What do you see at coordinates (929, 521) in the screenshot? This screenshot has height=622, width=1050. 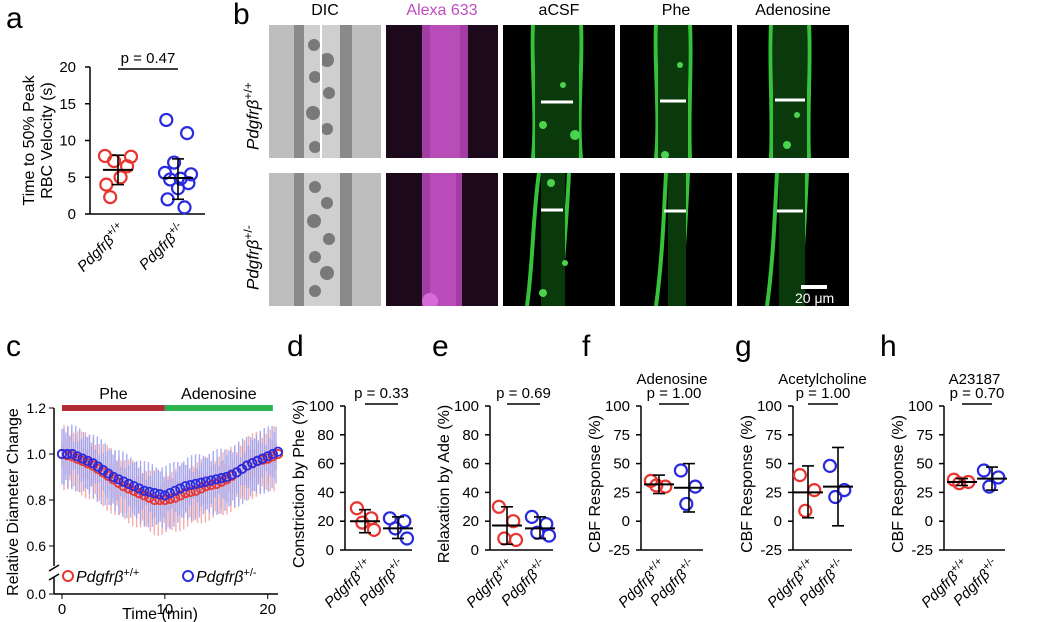 I see `y-tick-label-h: 0` at bounding box center [929, 521].